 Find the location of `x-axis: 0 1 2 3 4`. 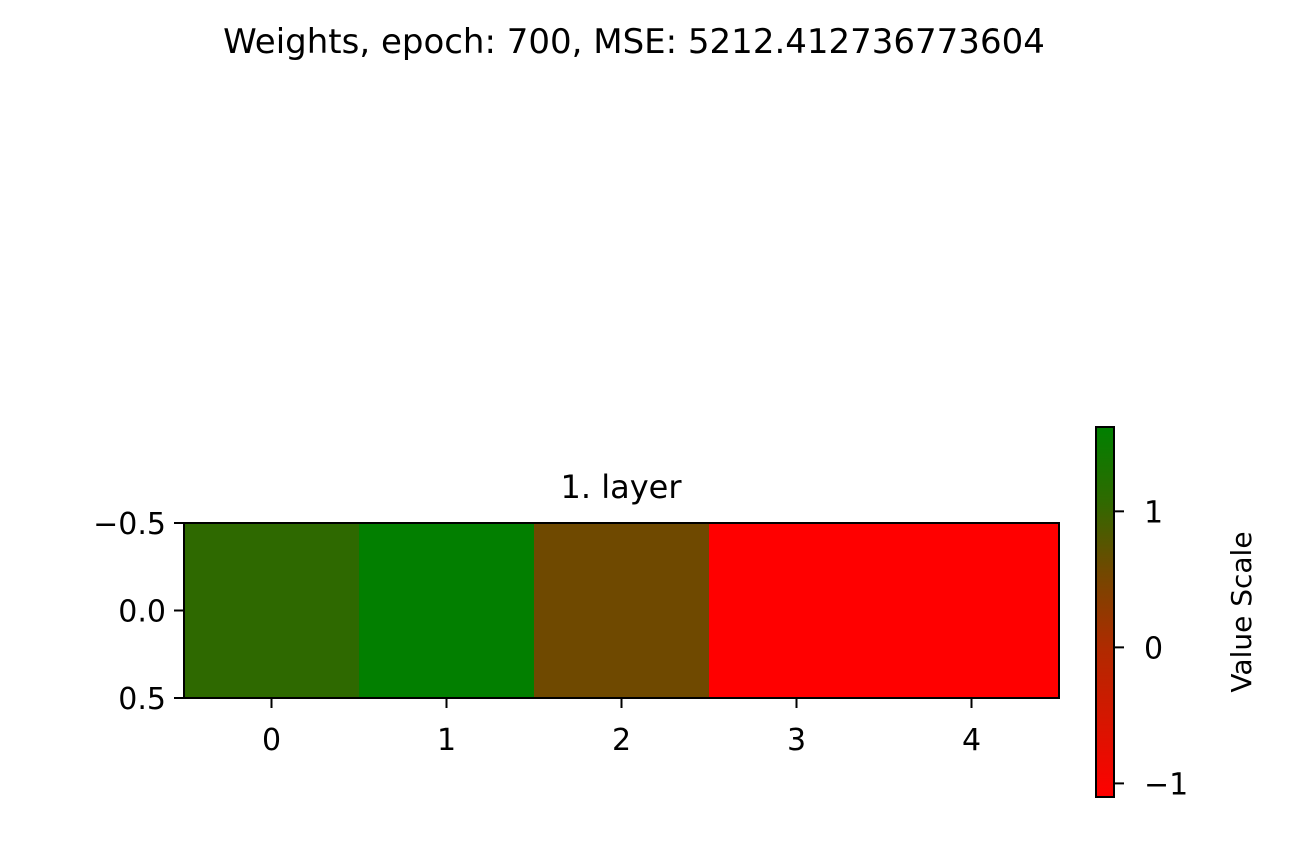

x-axis: 0 1 2 3 4 is located at coordinates (621, 728).